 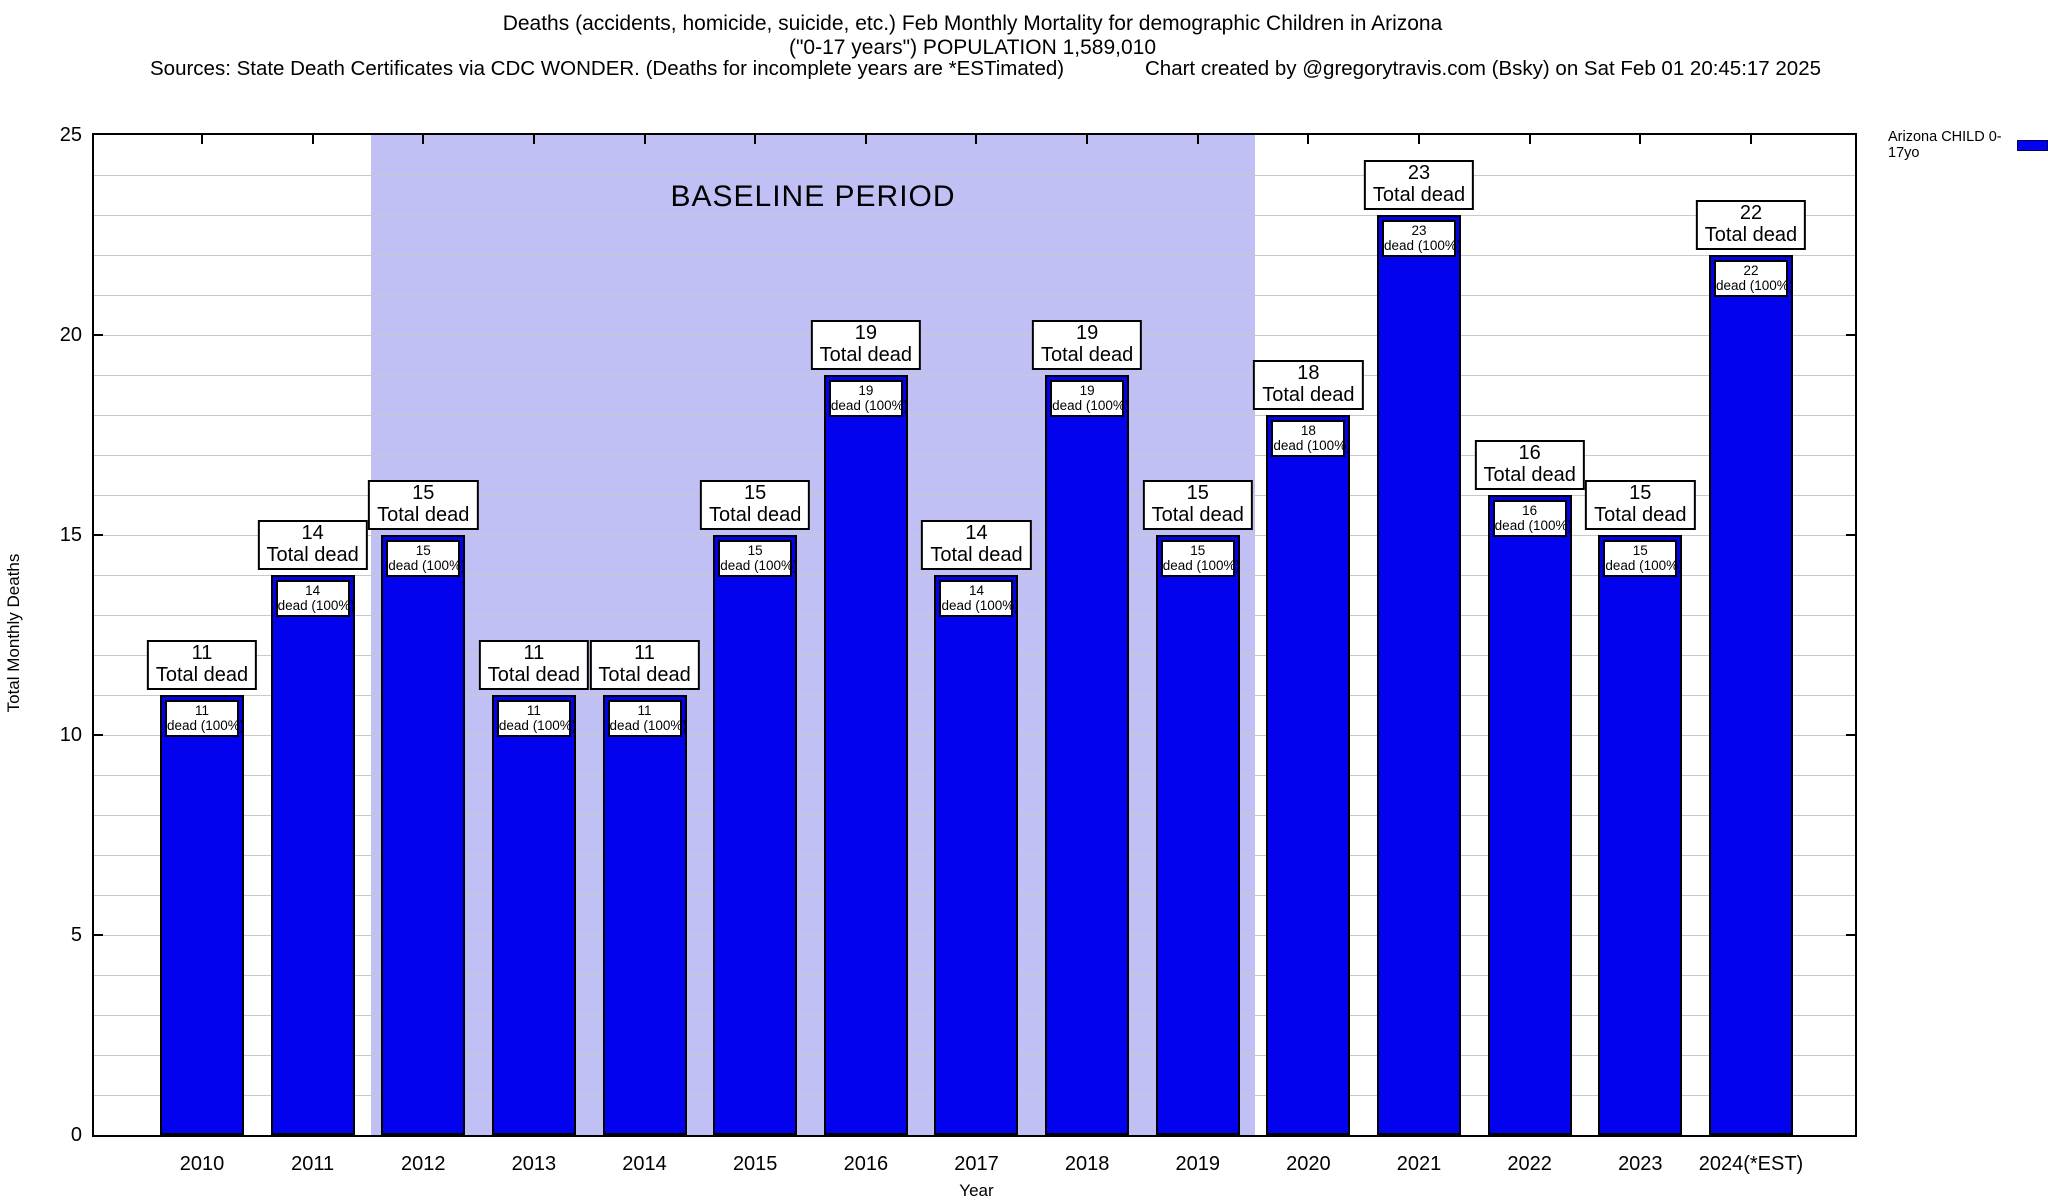 What do you see at coordinates (1419, 195) in the screenshot?
I see `bar-outer-text-2021: Total dead` at bounding box center [1419, 195].